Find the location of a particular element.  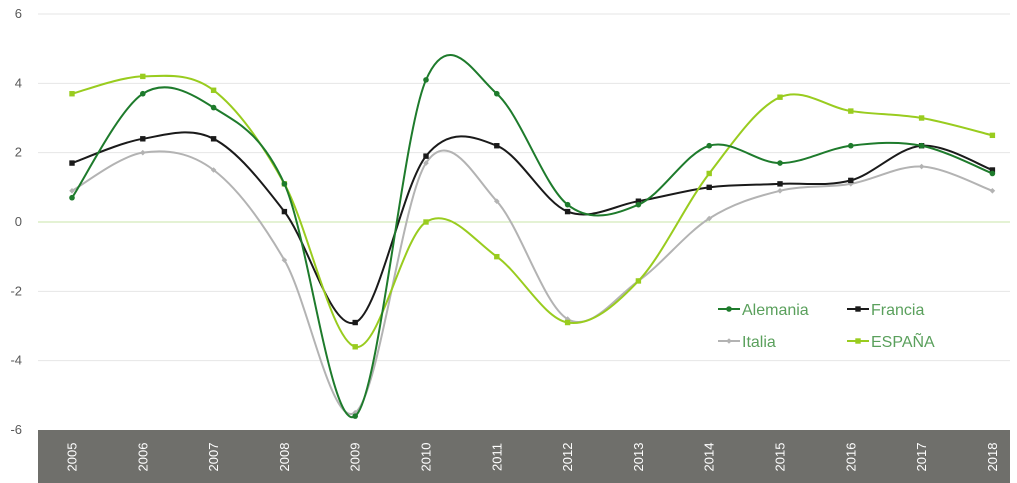

data-point-francia-2007 is located at coordinates (213, 139).